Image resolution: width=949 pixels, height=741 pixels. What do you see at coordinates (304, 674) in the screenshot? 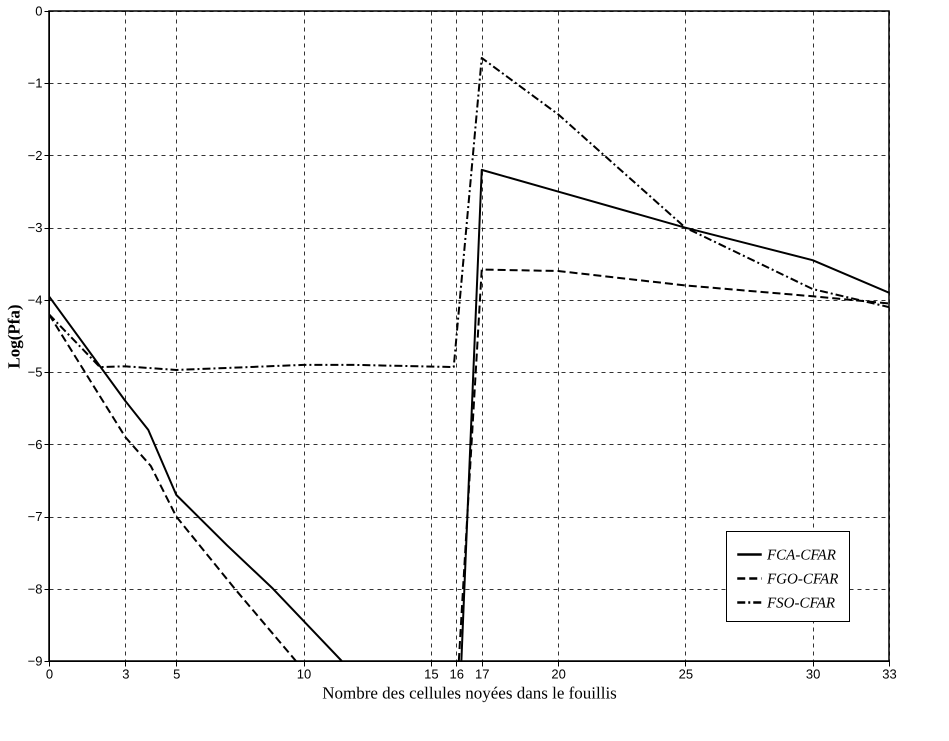
I see `x-tick-label: 10` at bounding box center [304, 674].